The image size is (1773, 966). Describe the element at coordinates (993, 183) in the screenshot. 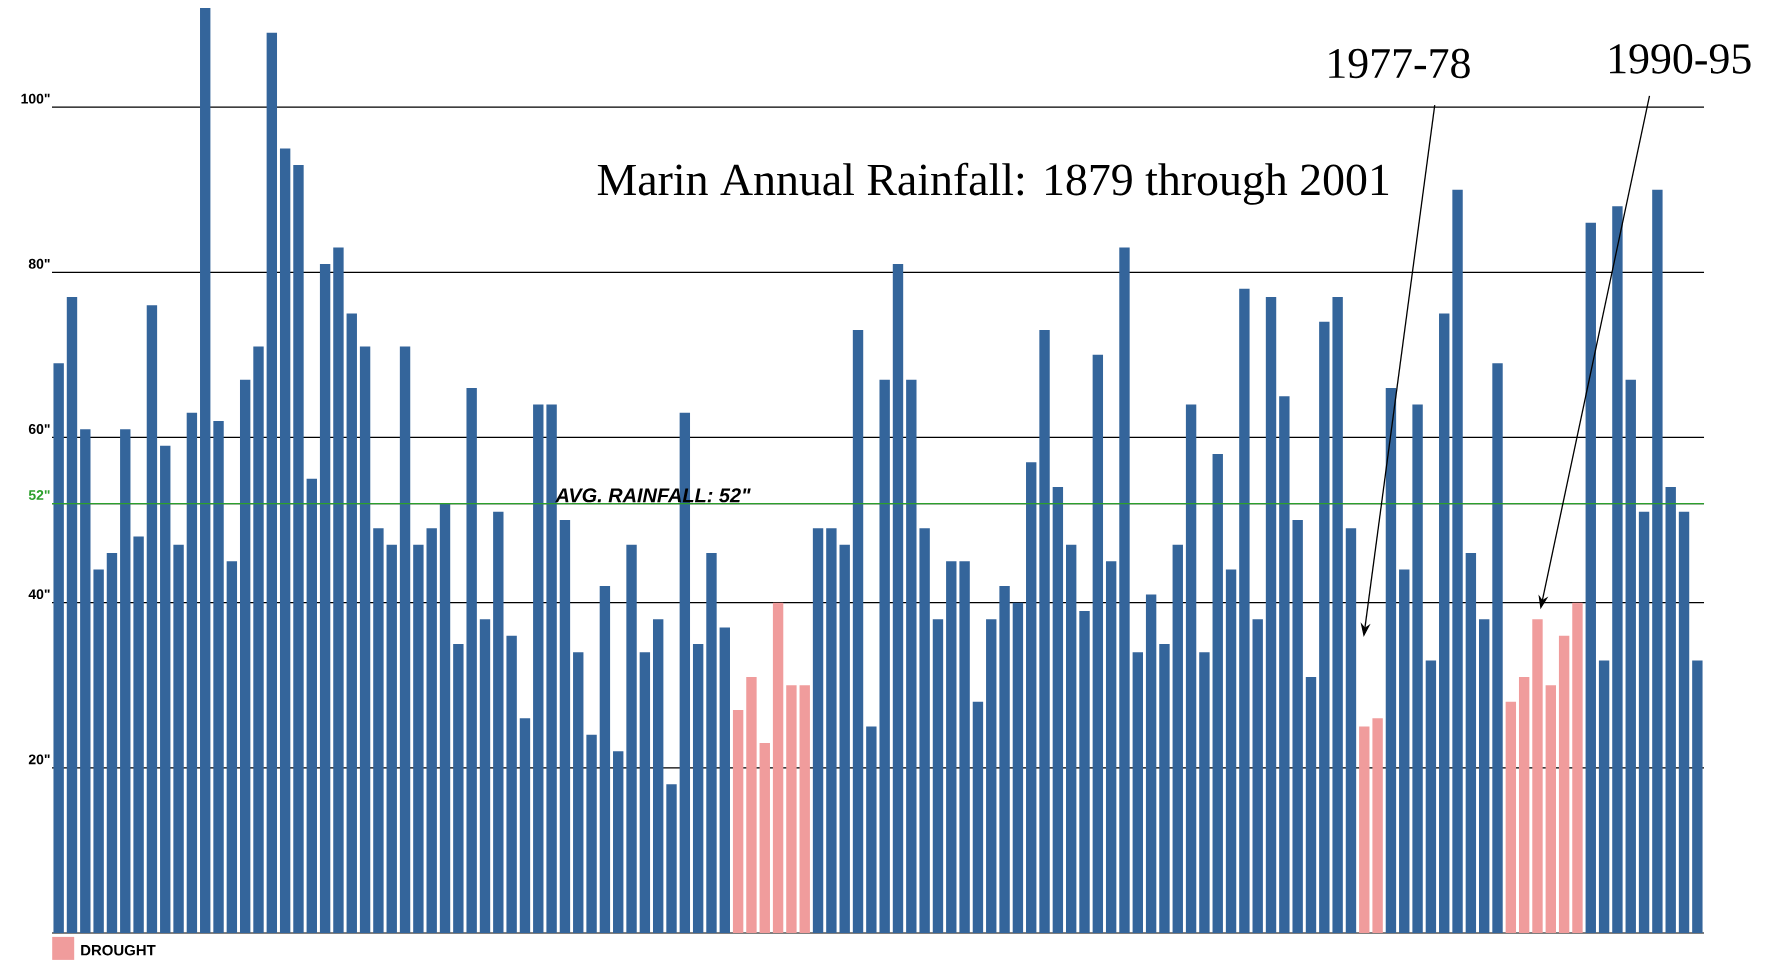

I see `text: Marin Annual Rainfall: 1879 through 2001` at that location.